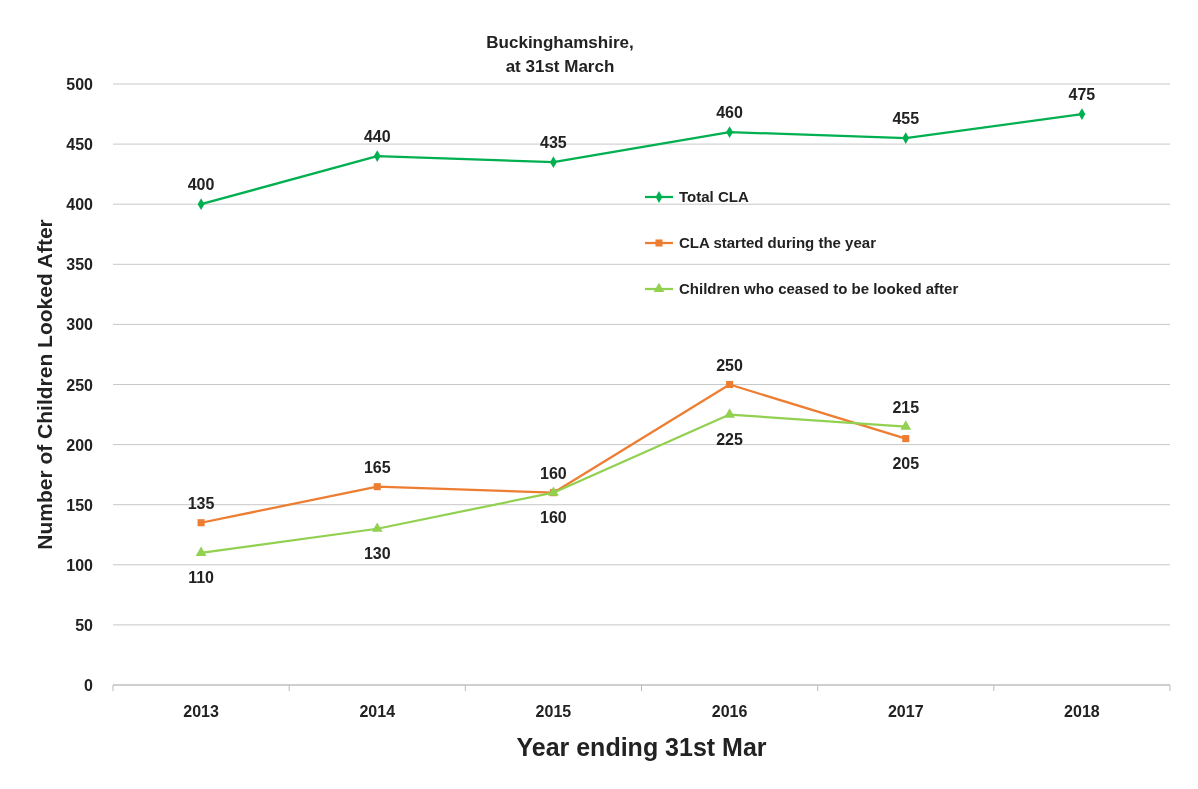 The height and width of the screenshot is (789, 1198). What do you see at coordinates (80, 325) in the screenshot?
I see `y-tick-label: 300` at bounding box center [80, 325].